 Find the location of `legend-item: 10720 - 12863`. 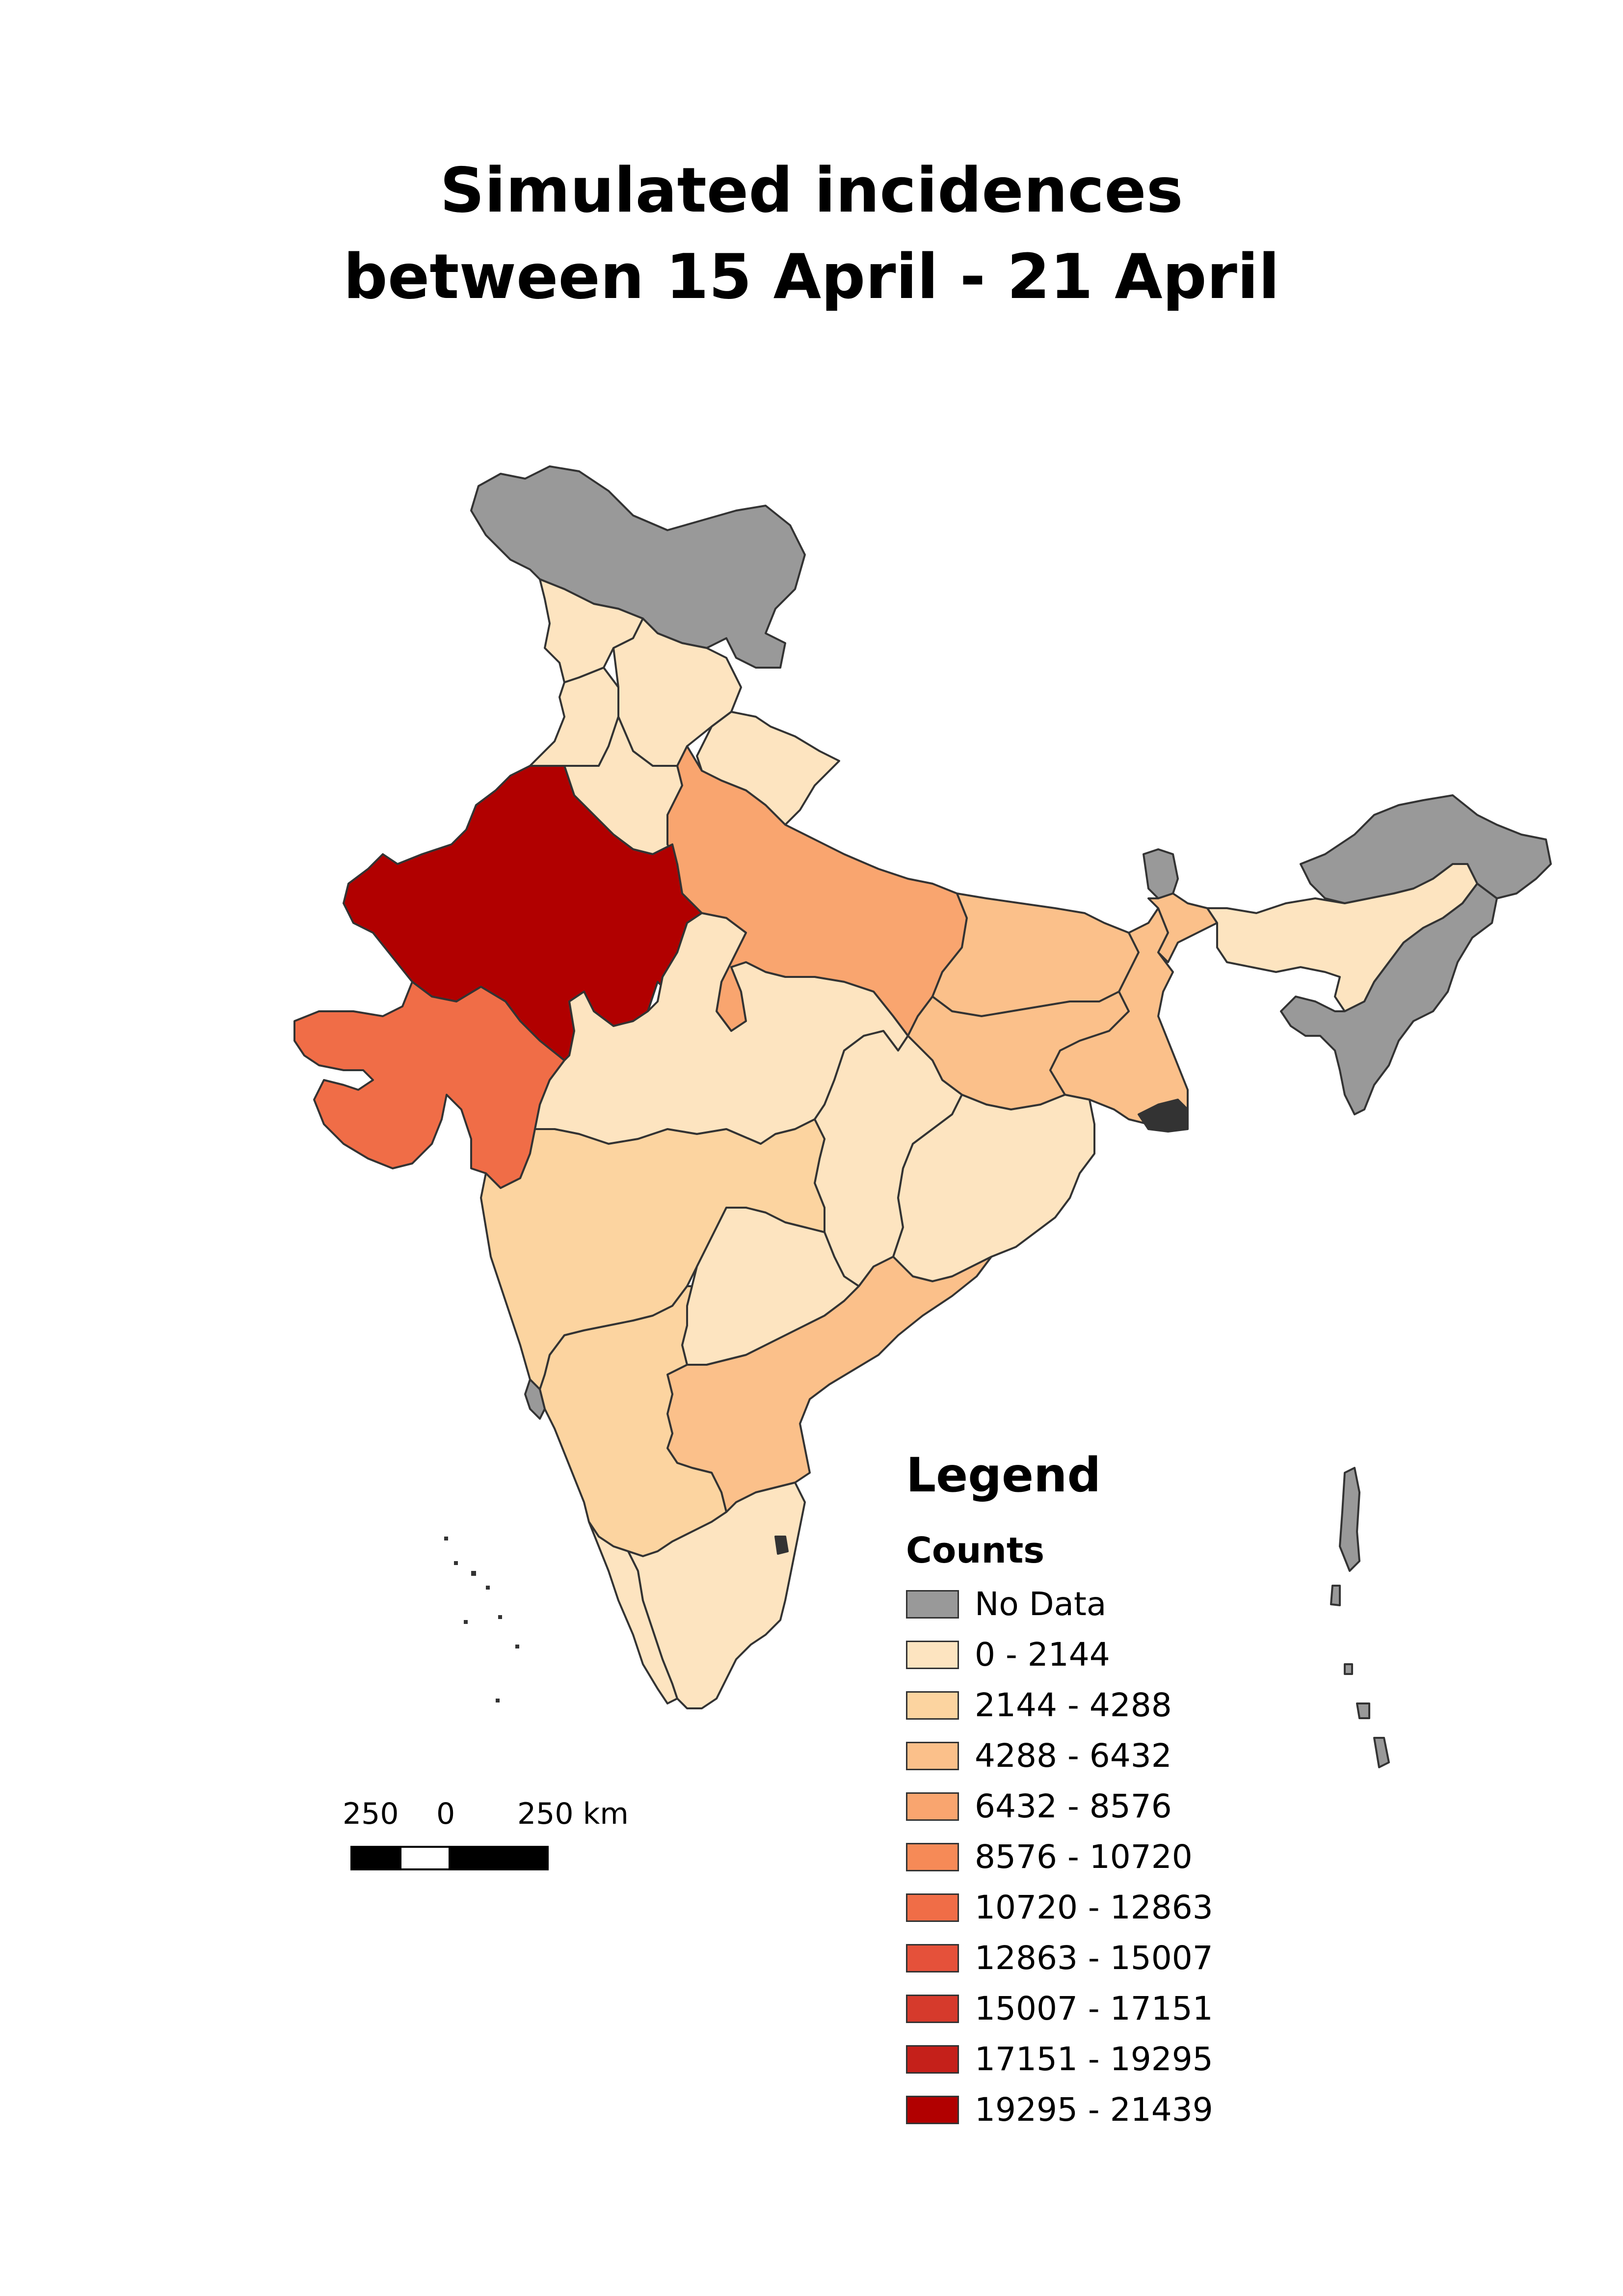

legend-item: 10720 - 12863 is located at coordinates (1059, 1907).